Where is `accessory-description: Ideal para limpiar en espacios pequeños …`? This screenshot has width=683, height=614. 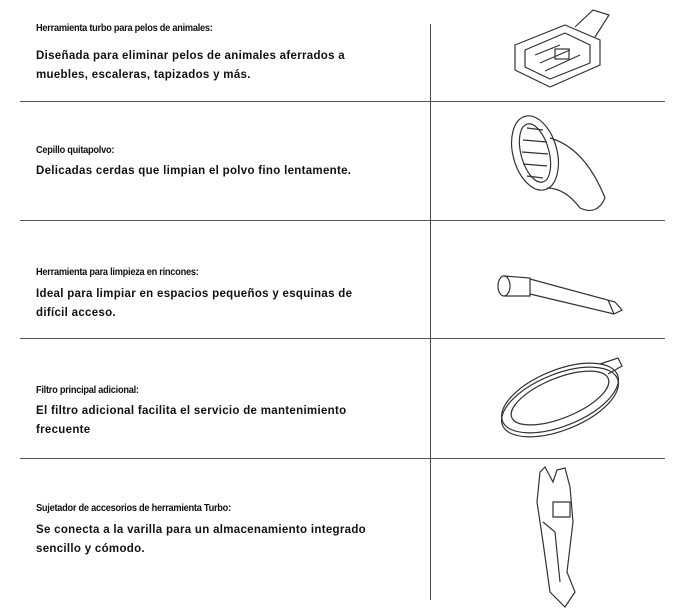 accessory-description: Ideal para limpiar en espacios pequeños … is located at coordinates (194, 303).